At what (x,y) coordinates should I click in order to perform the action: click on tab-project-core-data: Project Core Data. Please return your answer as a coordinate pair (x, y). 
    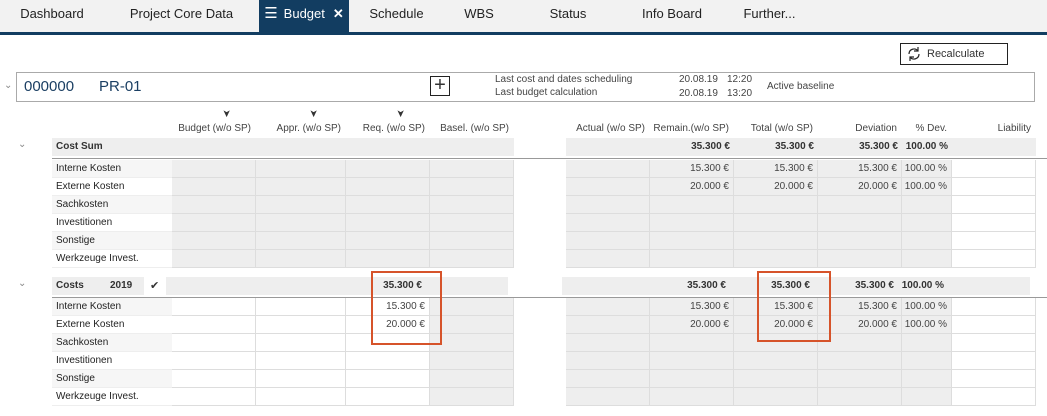
    Looking at the image, I should click on (181, 16).